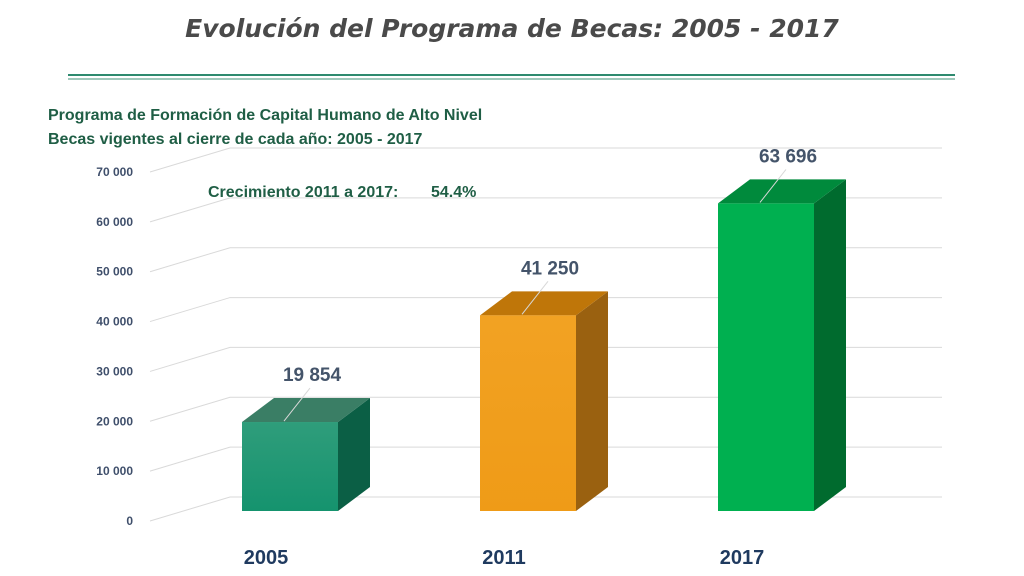  I want to click on x-tick-label: 2011, so click(503, 558).